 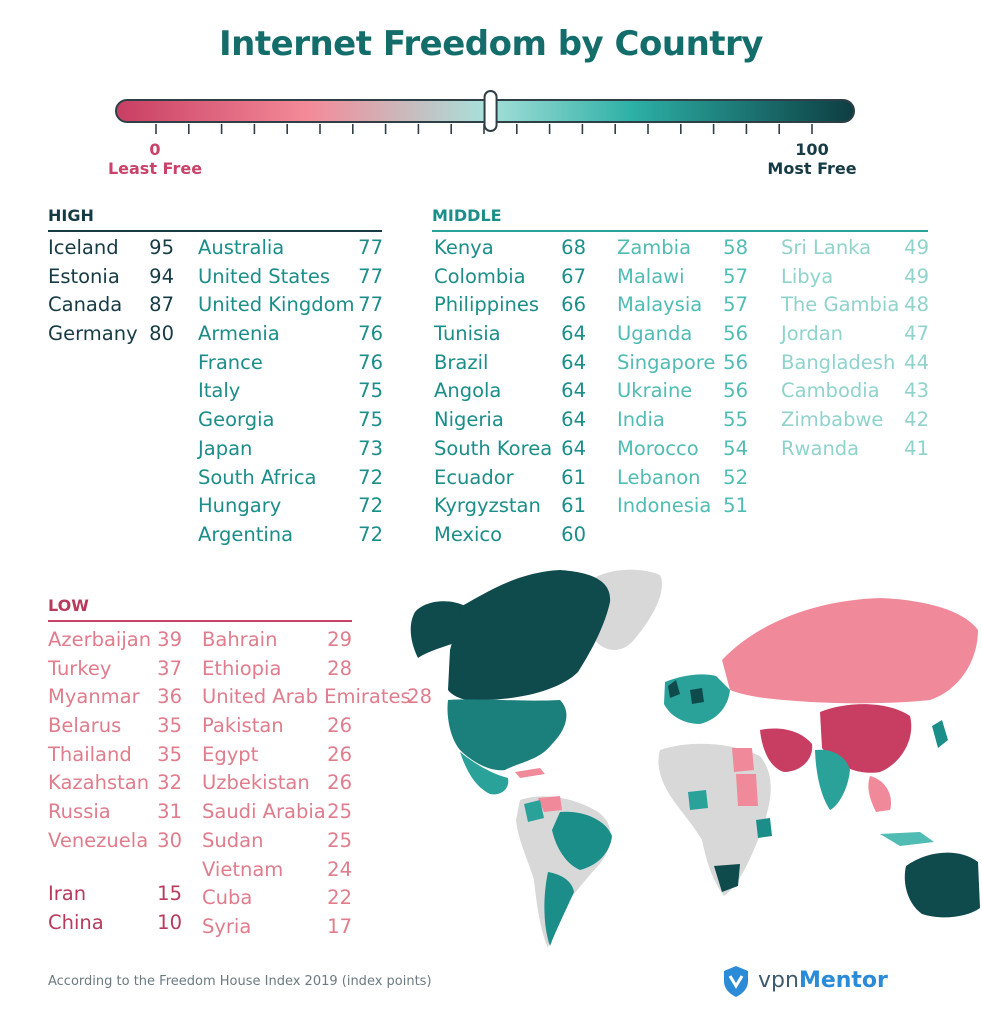 What do you see at coordinates (654, 247) in the screenshot?
I see `country-name: Zambia` at bounding box center [654, 247].